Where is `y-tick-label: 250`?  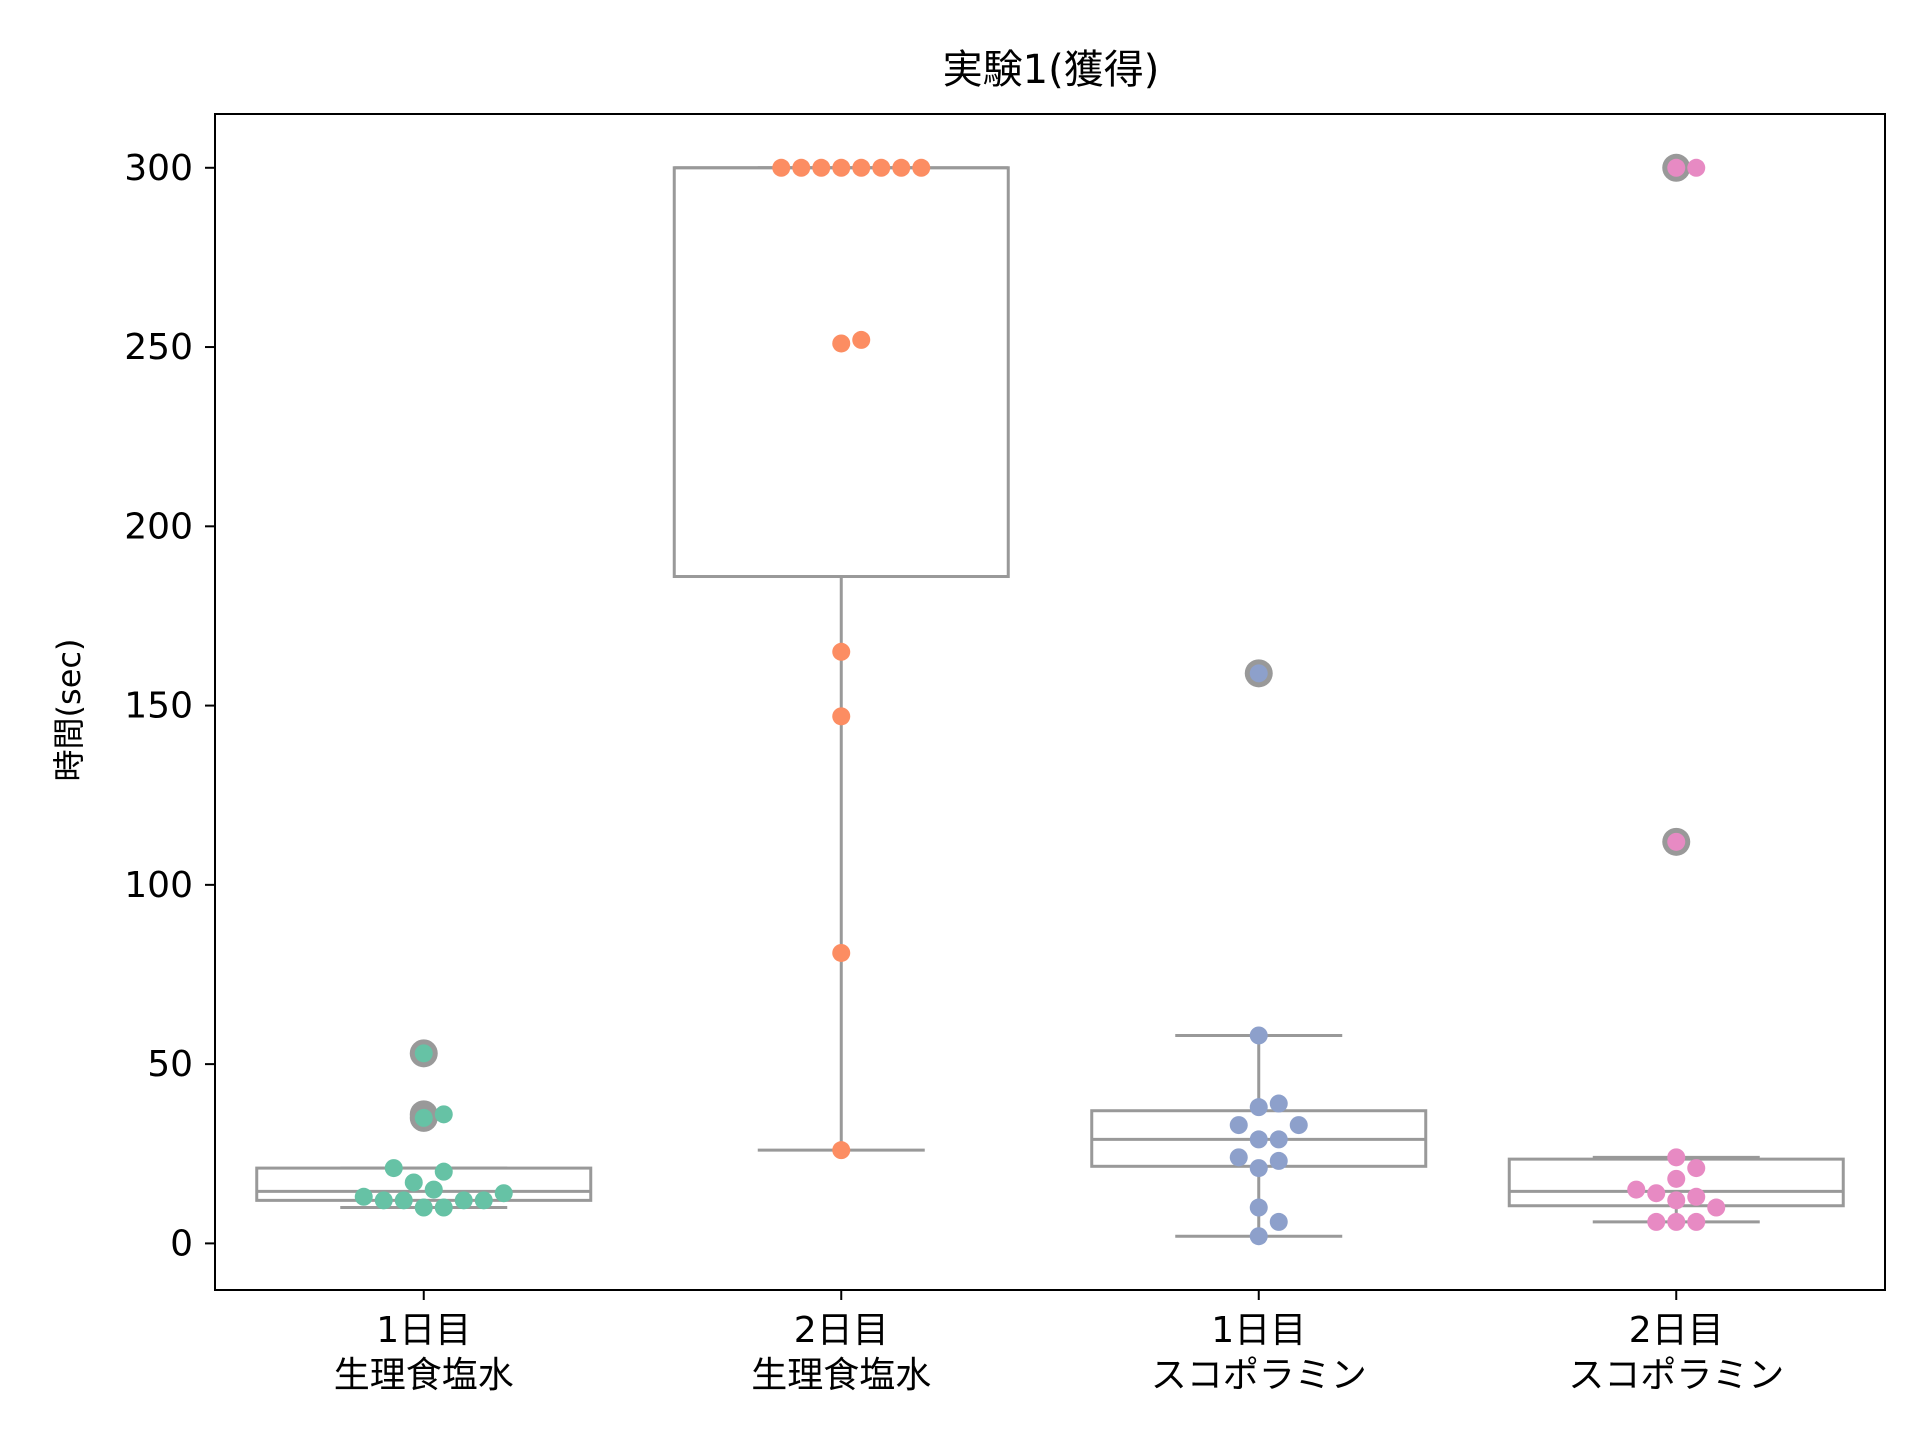
y-tick-label: 250 is located at coordinates (158, 347).